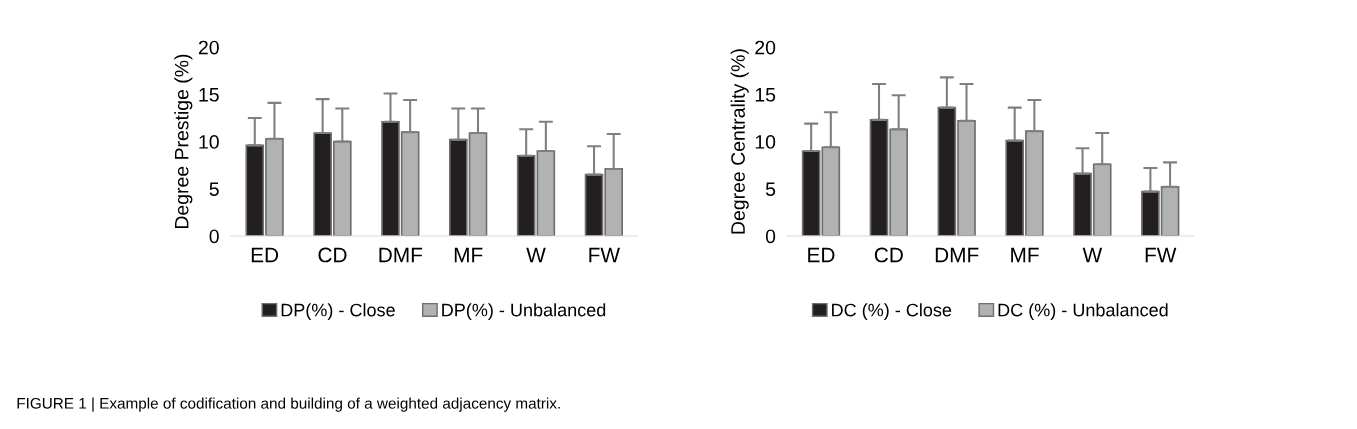  What do you see at coordinates (288, 404) in the screenshot?
I see `caption: FIGURE 1 | Example of codification and building of a weighted adjacency matrix.` at bounding box center [288, 404].